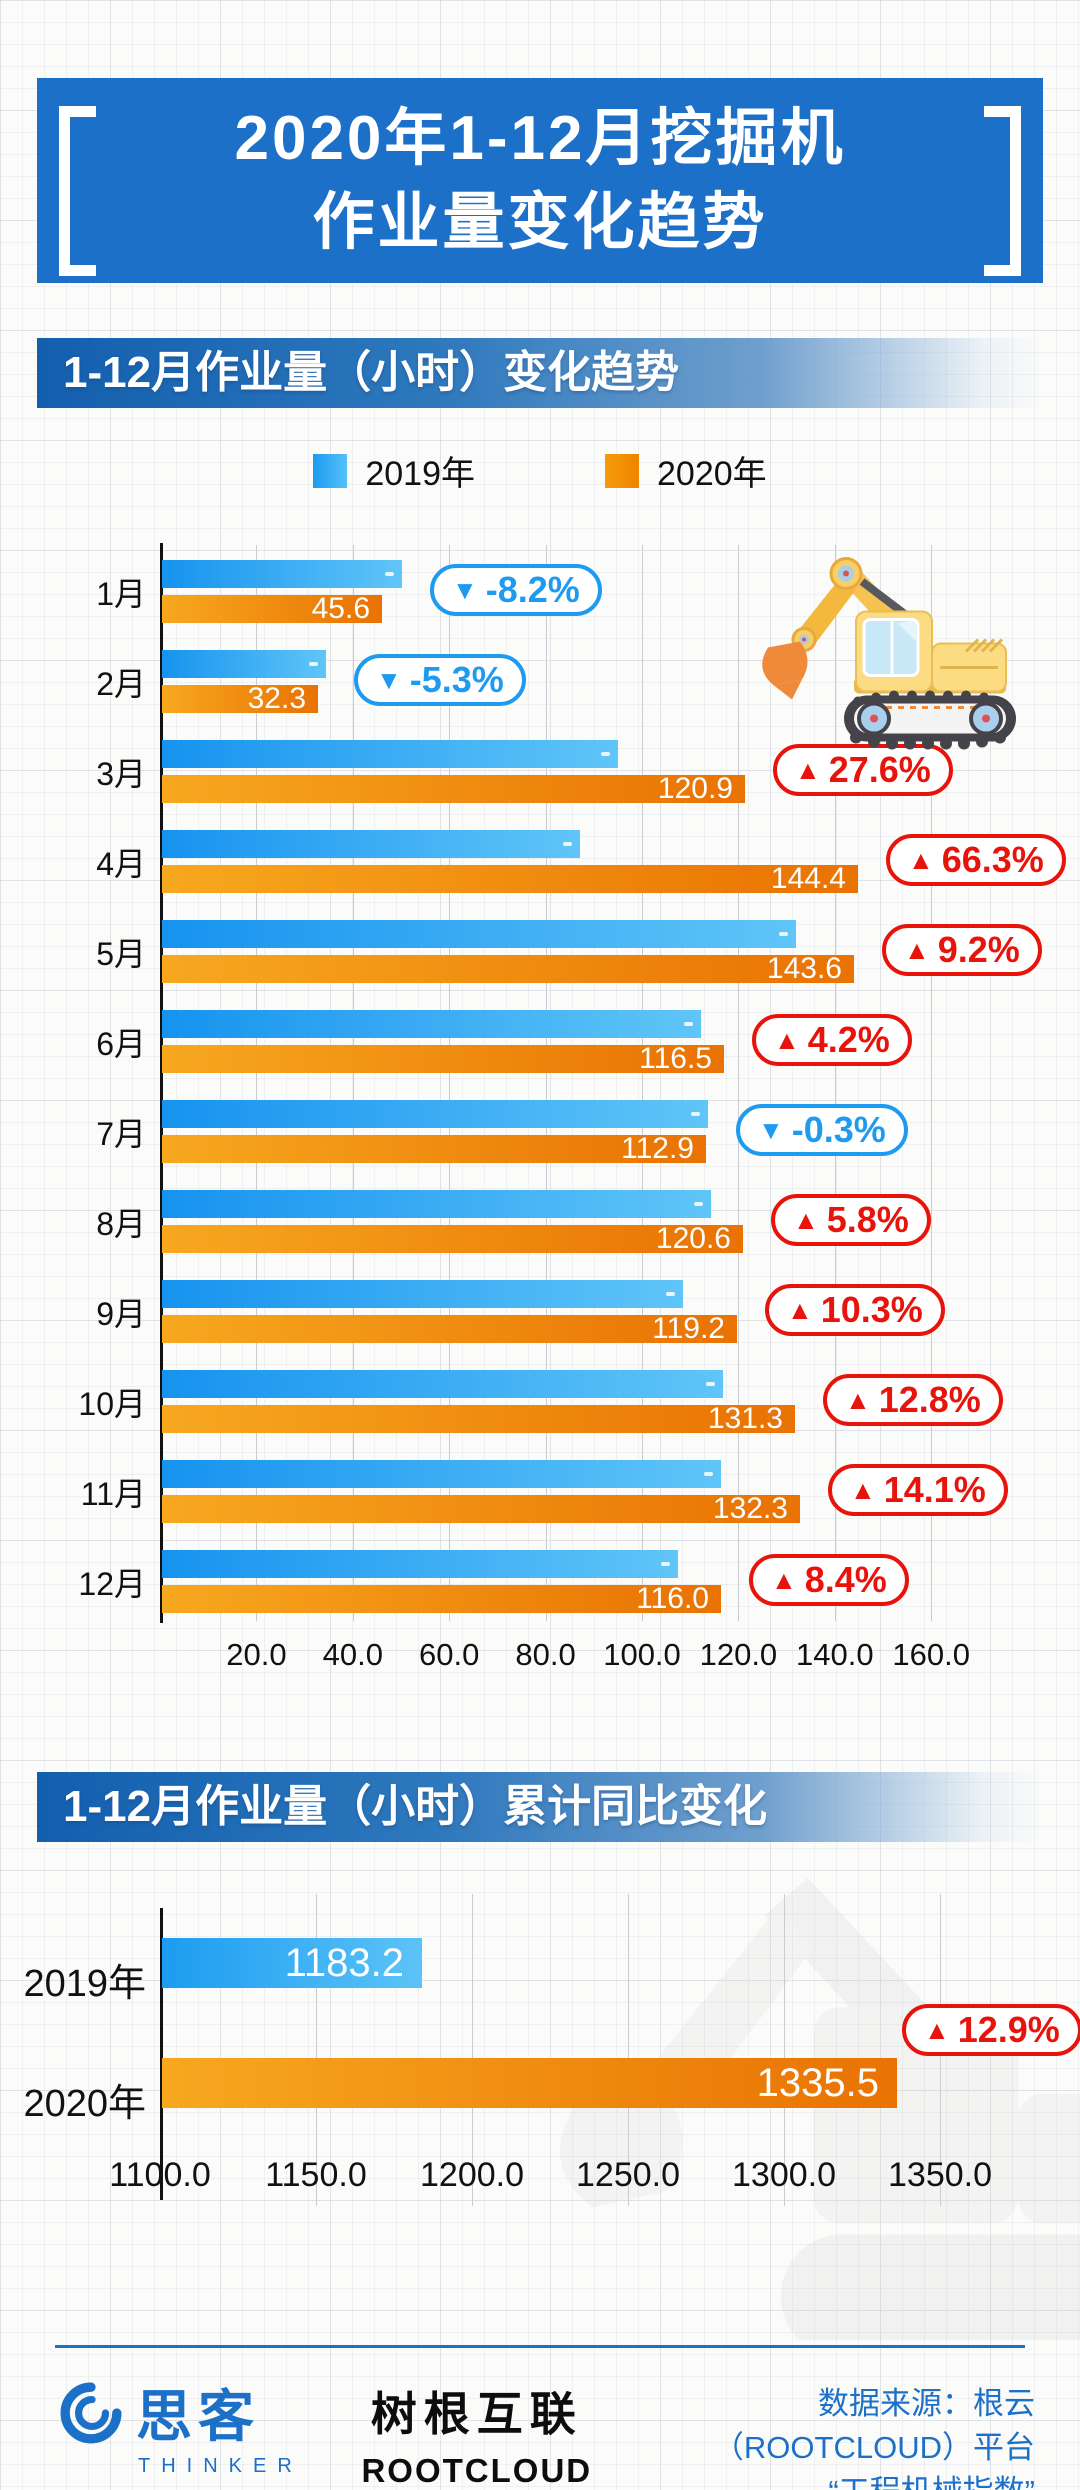 The image size is (1080, 2490). What do you see at coordinates (121, 1223) in the screenshot?
I see `month-label: 8月` at bounding box center [121, 1223].